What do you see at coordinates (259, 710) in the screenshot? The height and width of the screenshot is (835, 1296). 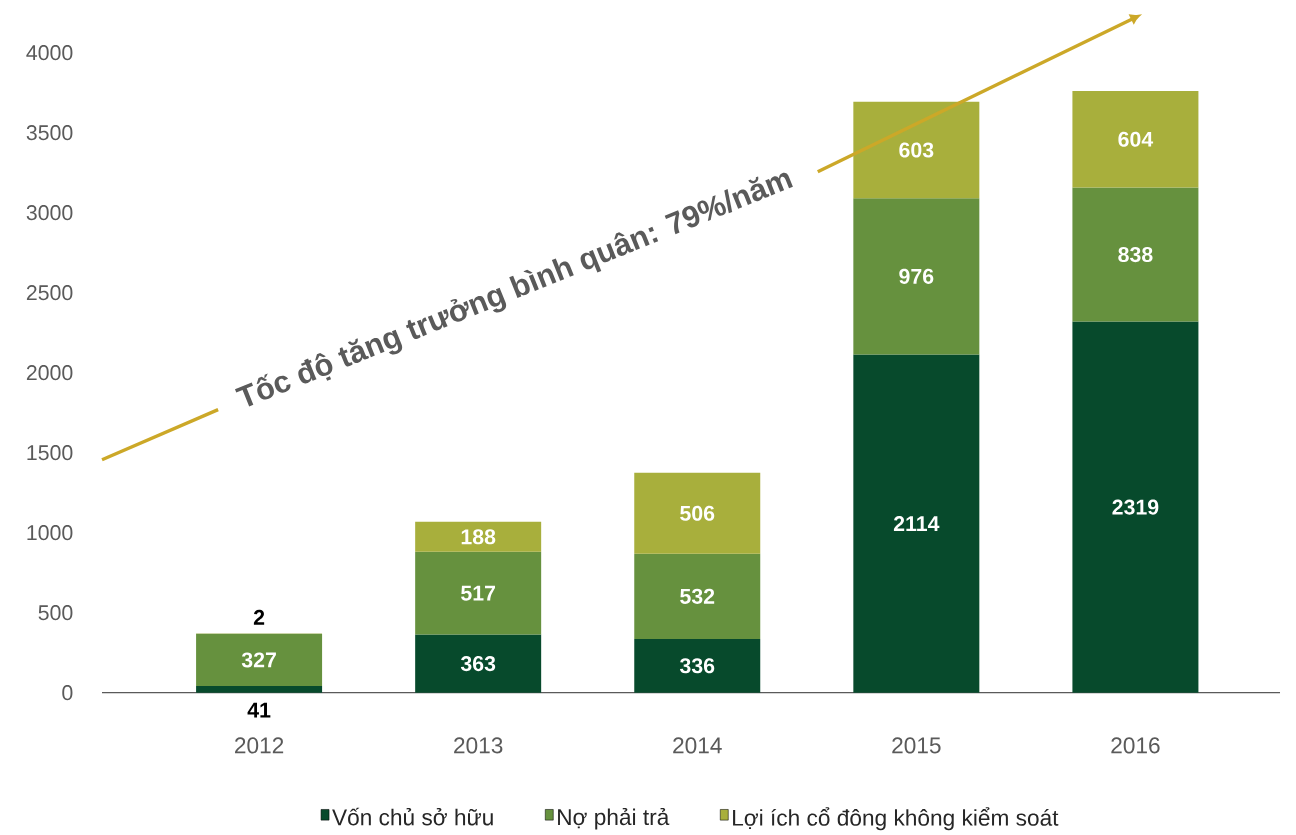 I see `data-label: 41` at bounding box center [259, 710].